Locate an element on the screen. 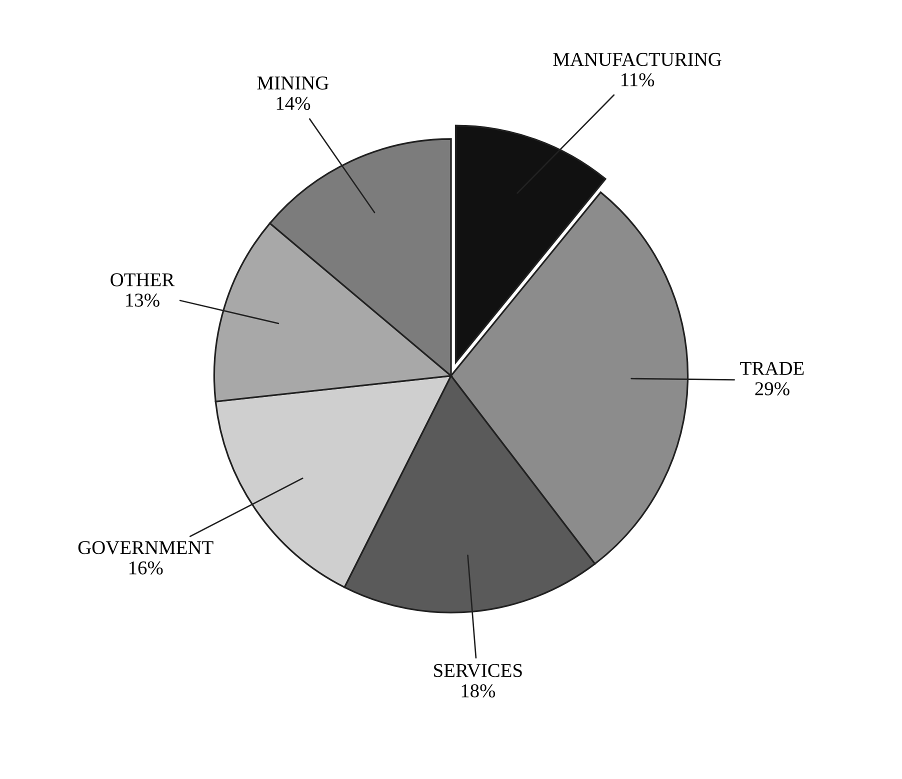 This screenshot has height=779, width=902. slice-label: MANUFACTURING is located at coordinates (637, 59).